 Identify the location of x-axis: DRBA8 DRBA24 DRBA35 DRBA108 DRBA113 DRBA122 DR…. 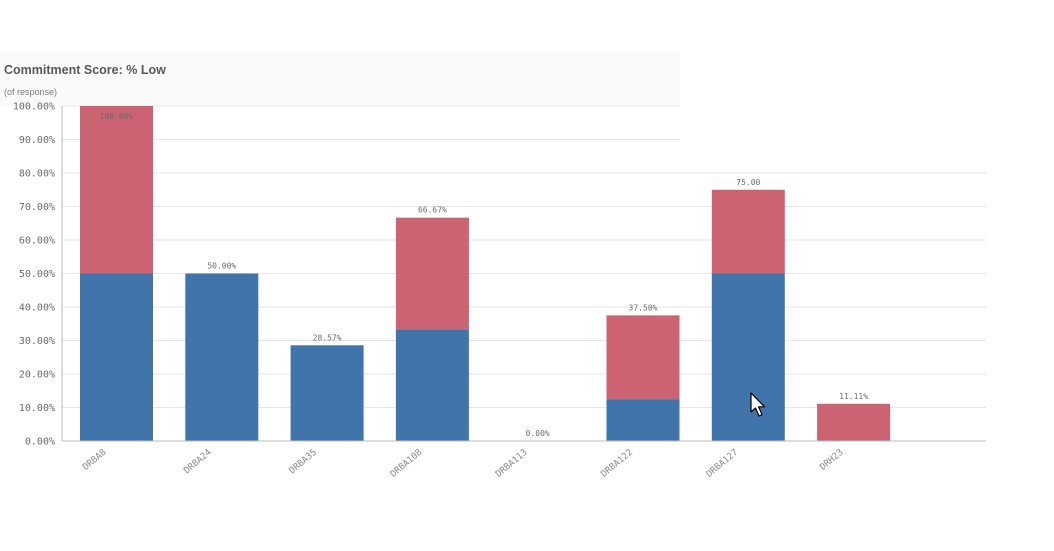
(524, 460).